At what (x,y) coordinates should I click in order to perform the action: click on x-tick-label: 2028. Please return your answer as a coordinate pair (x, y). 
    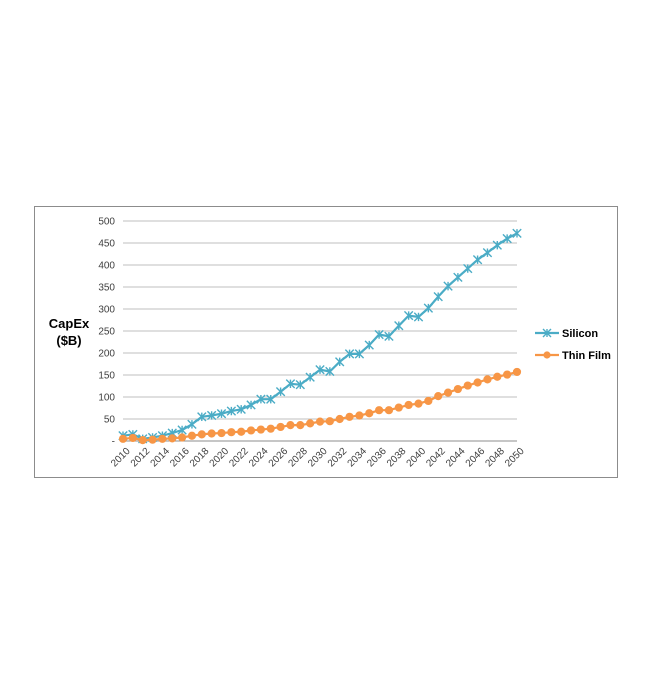
    Looking at the image, I should click on (298, 458).